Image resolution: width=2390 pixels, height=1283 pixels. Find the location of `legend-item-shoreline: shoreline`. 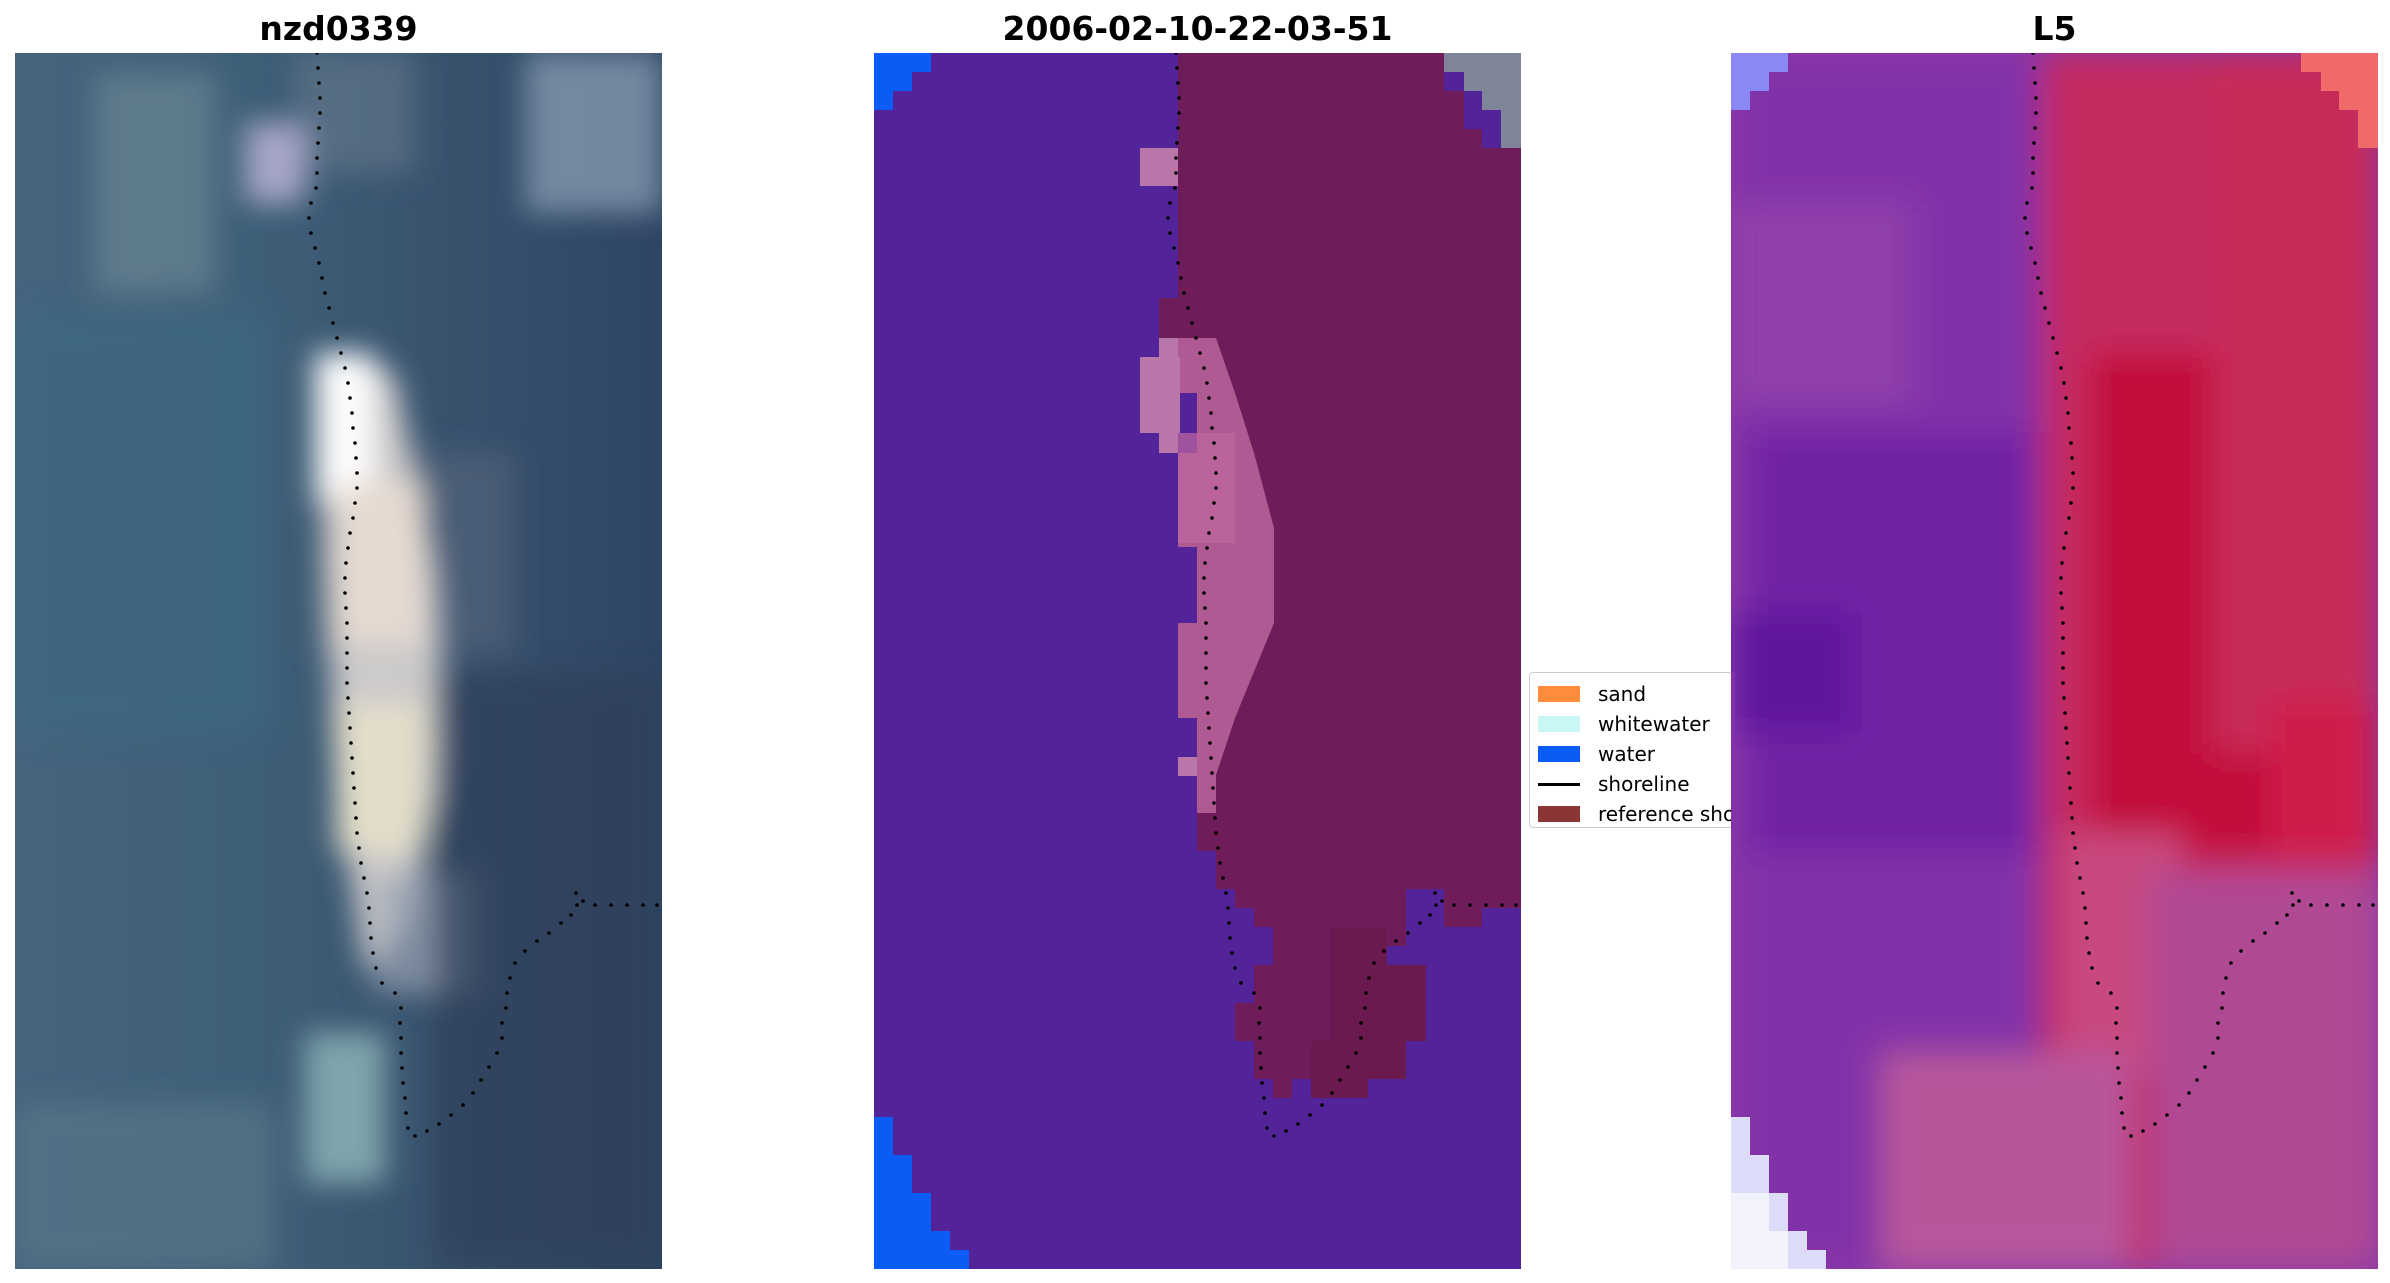

legend-item-shoreline: shoreline is located at coordinates (1614, 784).